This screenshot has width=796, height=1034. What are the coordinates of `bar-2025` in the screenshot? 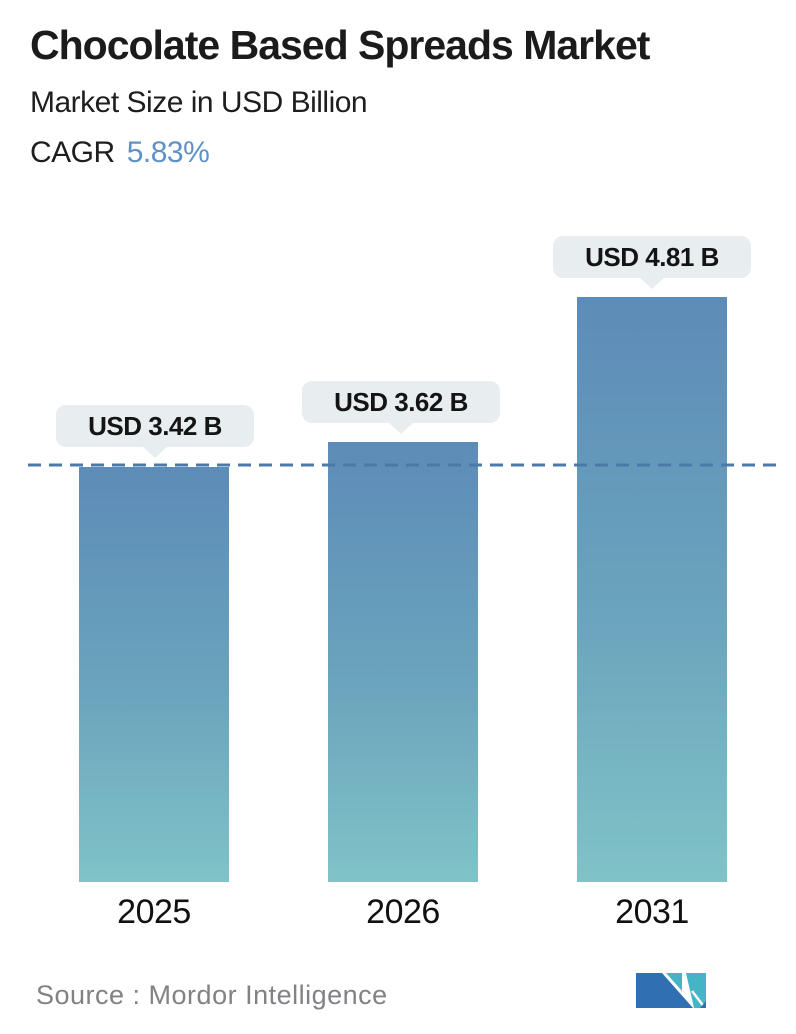 It's located at (154, 674).